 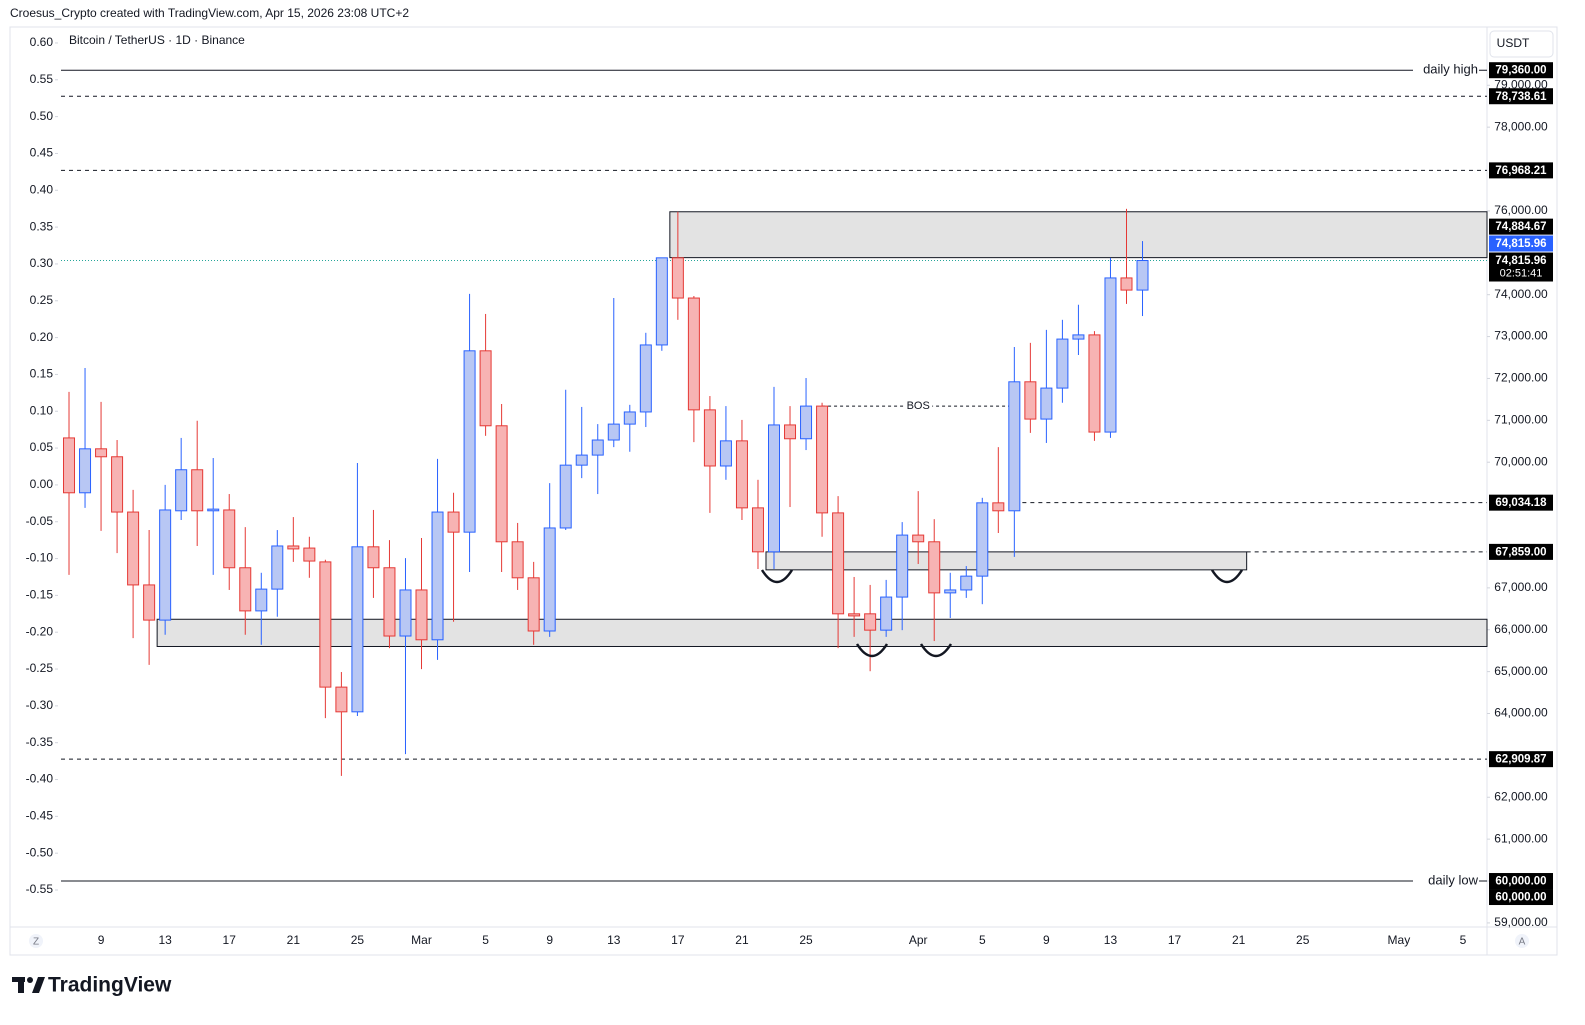 What do you see at coordinates (165, 940) in the screenshot?
I see `x-tick-label: 13` at bounding box center [165, 940].